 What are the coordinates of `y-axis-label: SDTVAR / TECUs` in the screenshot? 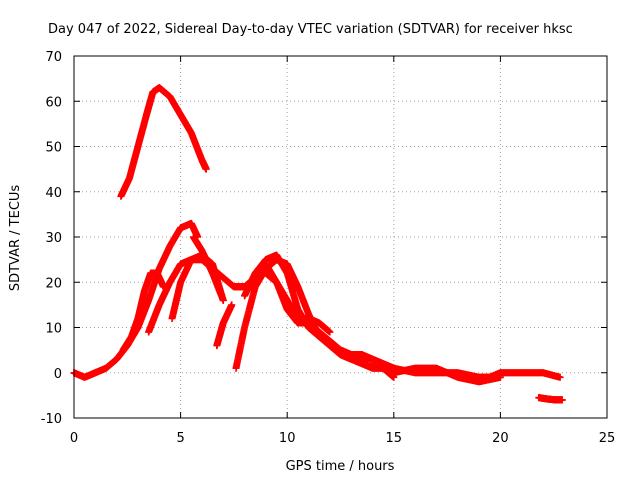 It's located at (15, 238).